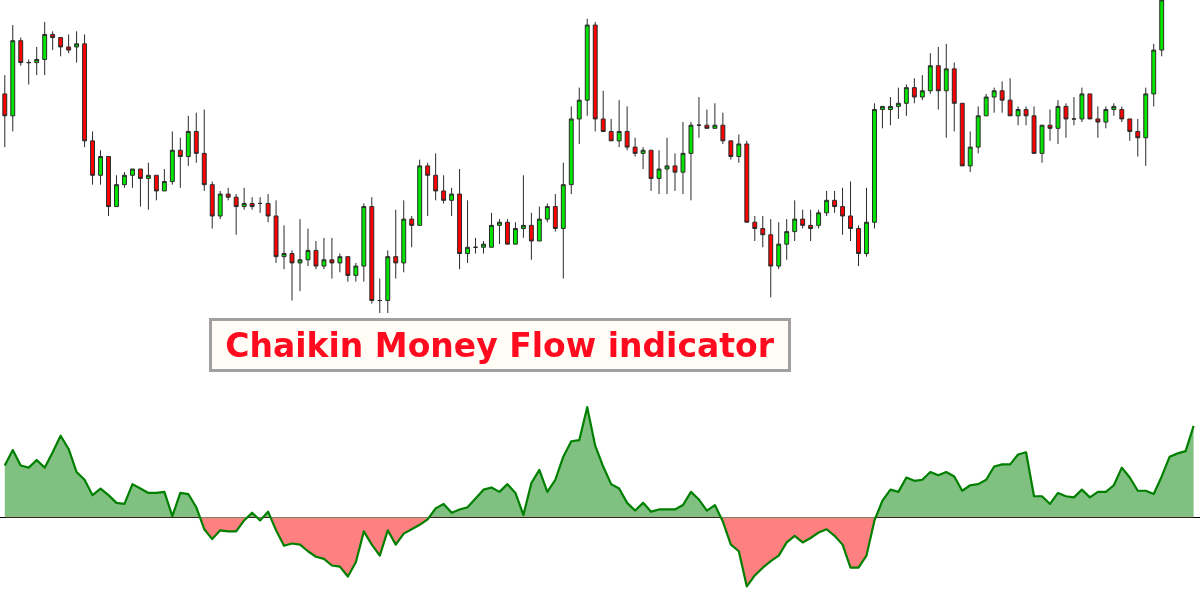 The width and height of the screenshot is (1200, 600). Describe the element at coordinates (500, 345) in the screenshot. I see `chart-title: Chaikin Money Flow indicator` at that location.